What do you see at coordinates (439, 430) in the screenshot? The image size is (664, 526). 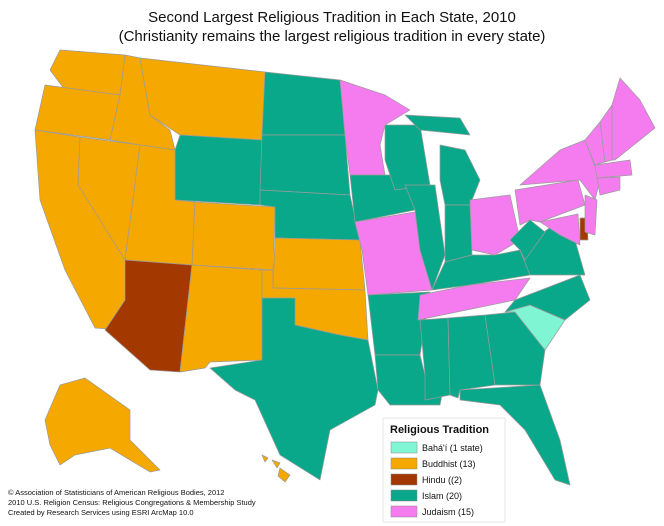 I see `legend-title: Religious Tradition` at bounding box center [439, 430].